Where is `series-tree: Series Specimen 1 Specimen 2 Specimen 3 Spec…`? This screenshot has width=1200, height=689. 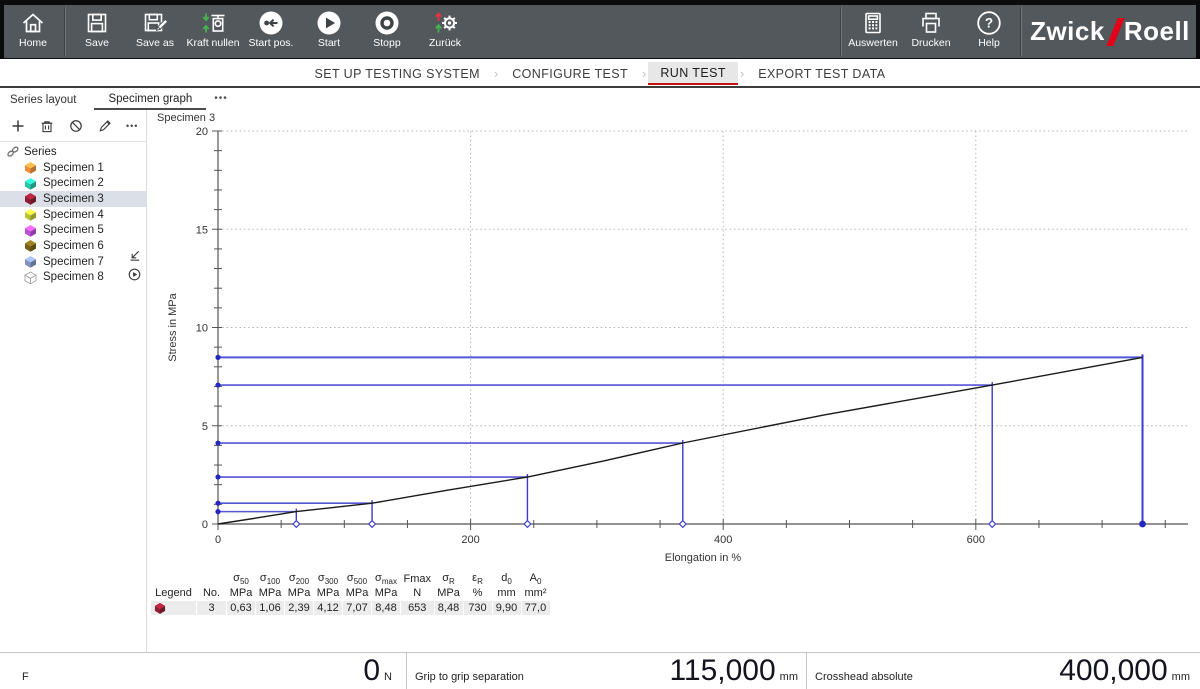
series-tree: Series Specimen 1 Specimen 2 Specimen 3 Spec… is located at coordinates (73, 213).